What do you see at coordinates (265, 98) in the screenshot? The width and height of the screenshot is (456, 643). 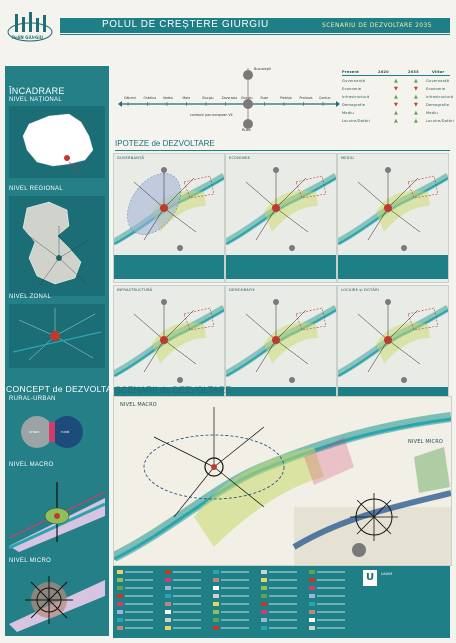 I see `timeline-station-label: Ruse` at bounding box center [265, 98].